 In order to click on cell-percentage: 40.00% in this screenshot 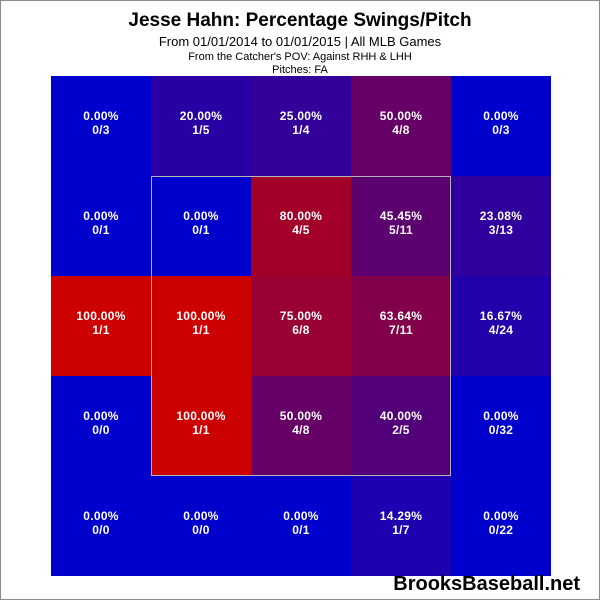, I will do `click(401, 416)`.